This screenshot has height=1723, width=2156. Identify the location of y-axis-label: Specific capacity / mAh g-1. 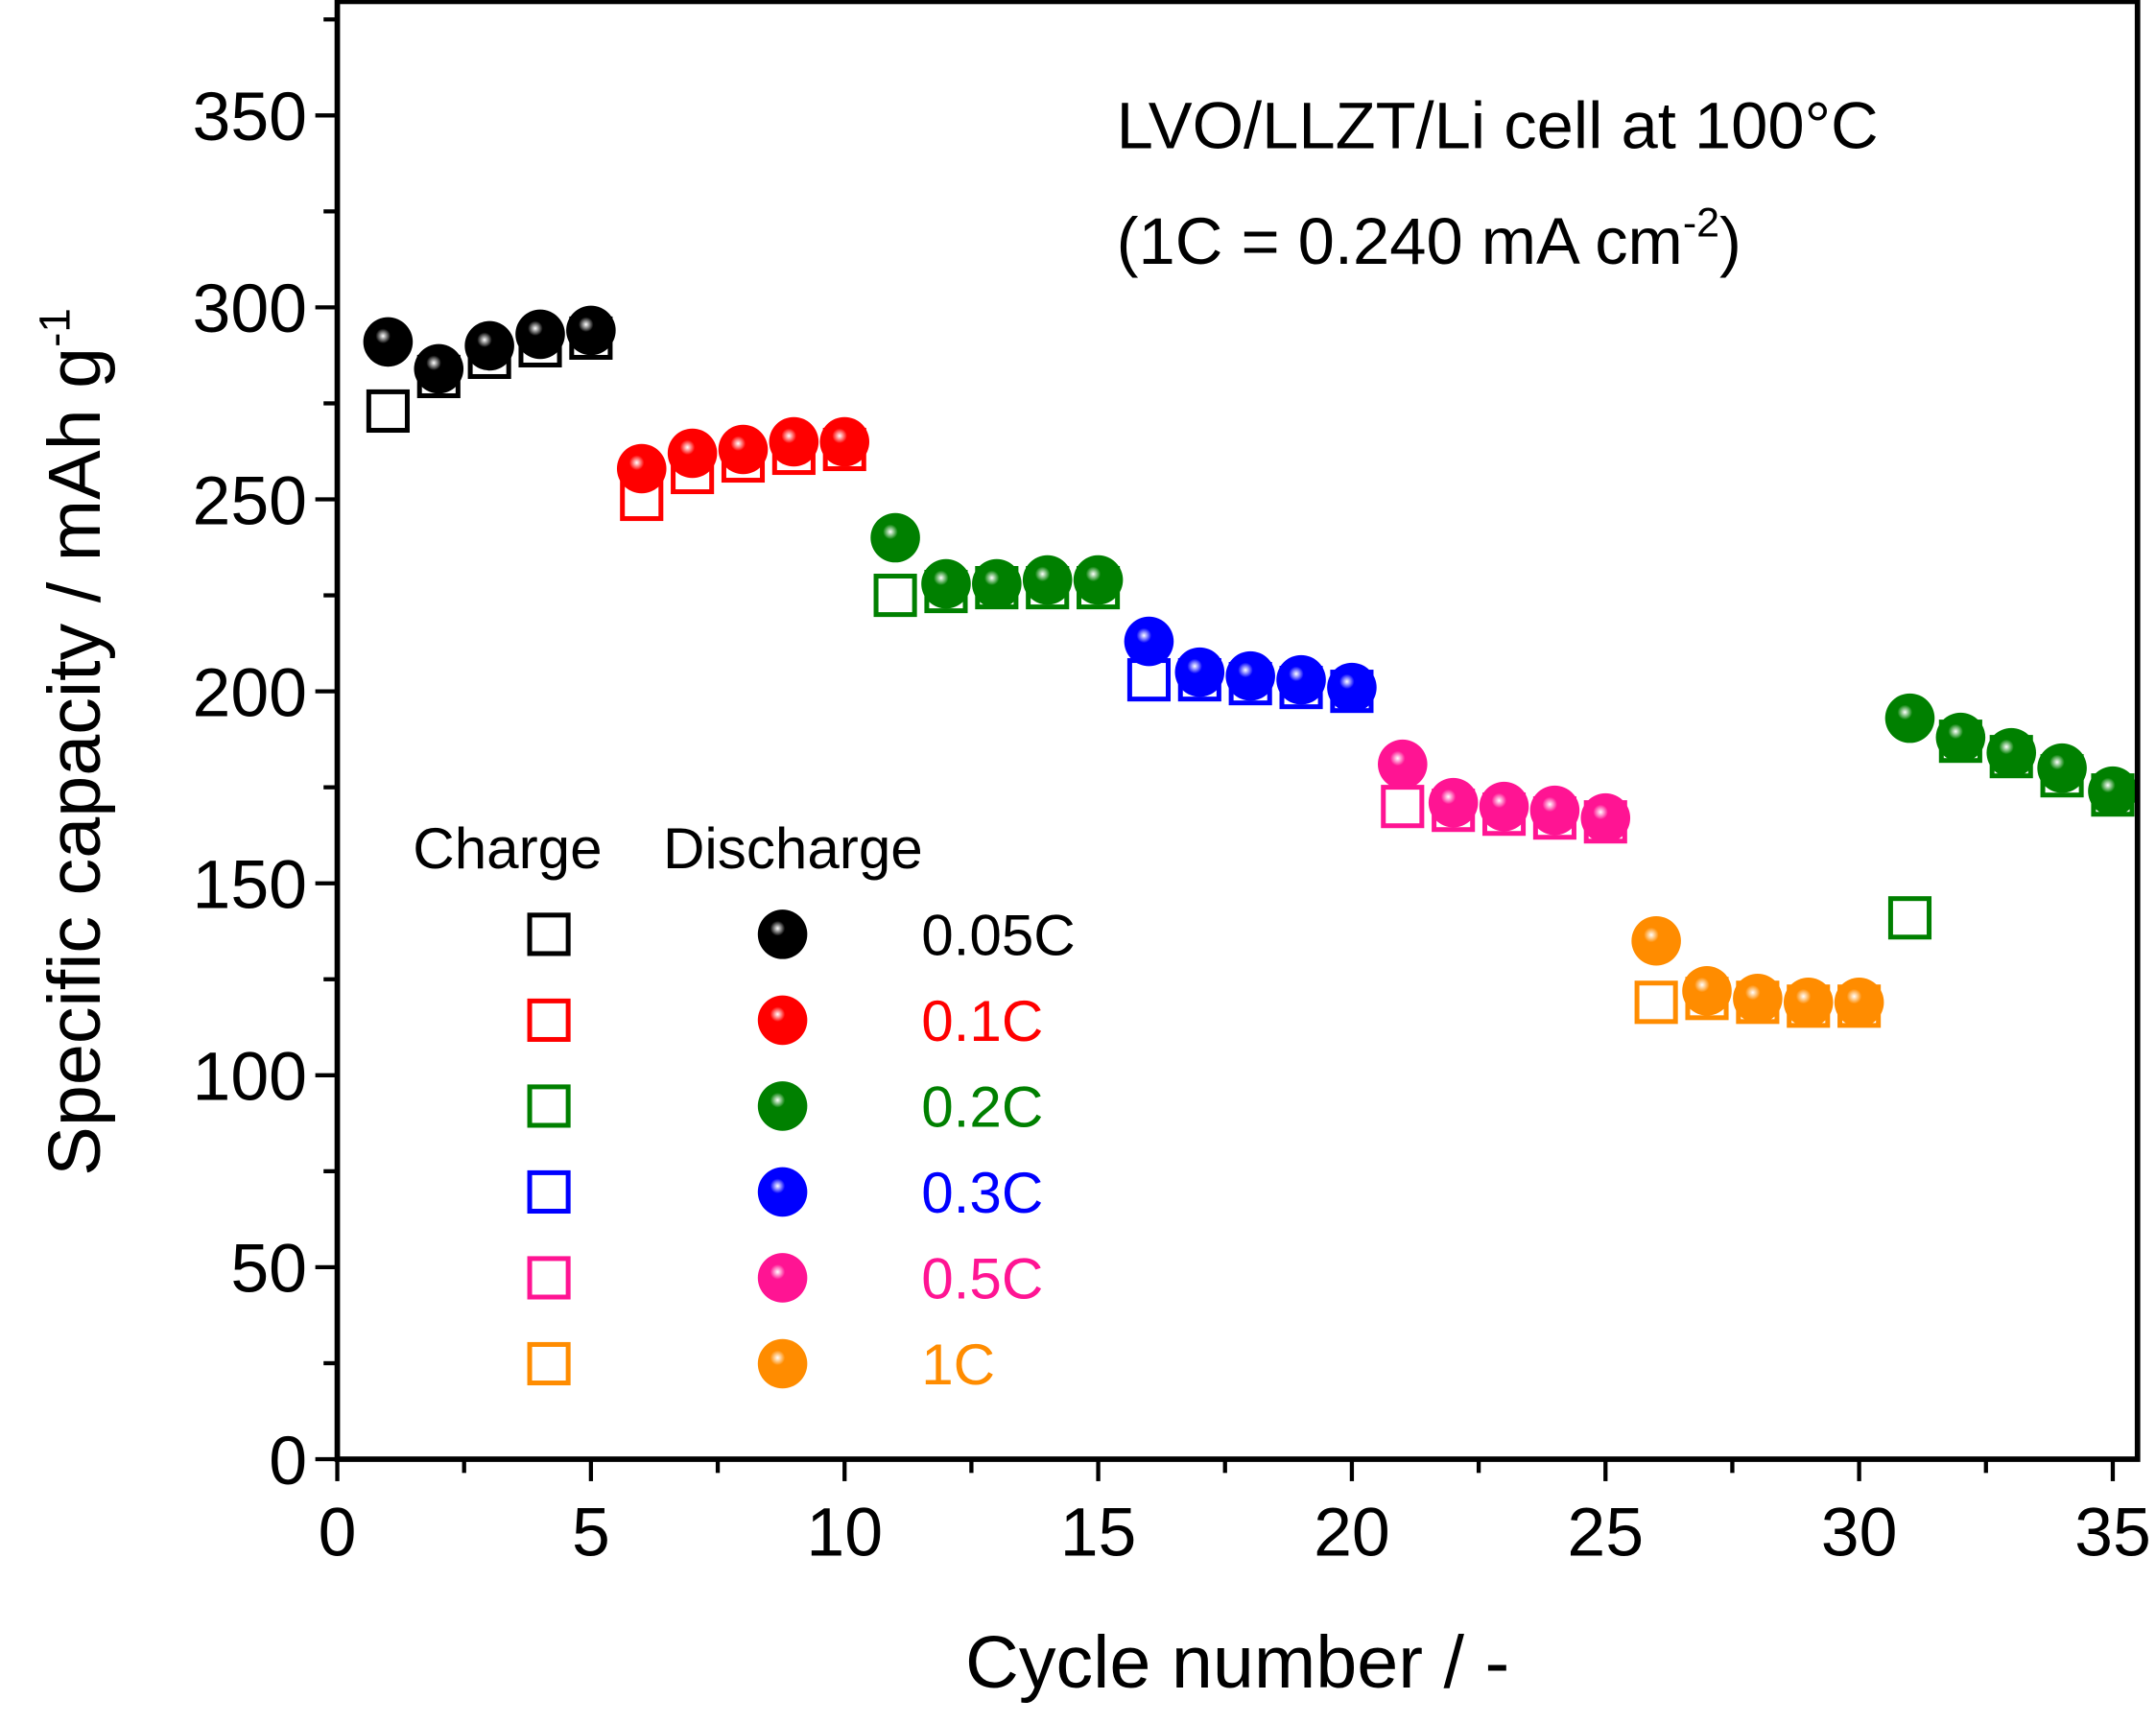
(73, 742).